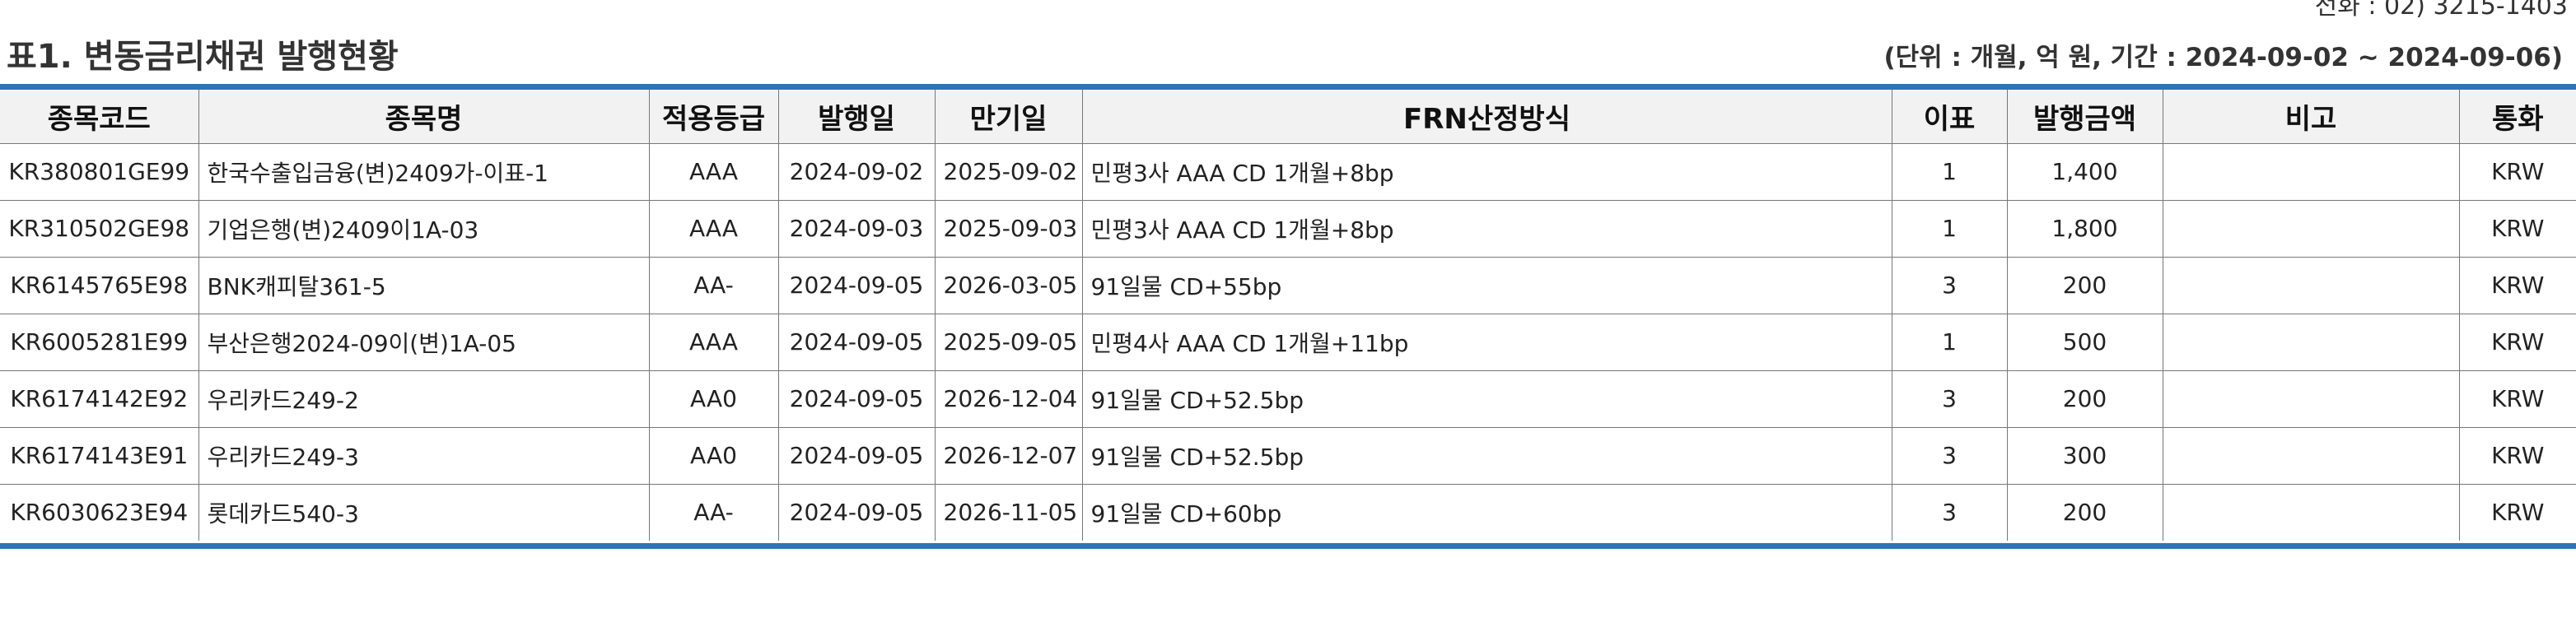 This screenshot has height=632, width=2576. Describe the element at coordinates (99, 171) in the screenshot. I see `cell-code: KR380801GE99` at that location.